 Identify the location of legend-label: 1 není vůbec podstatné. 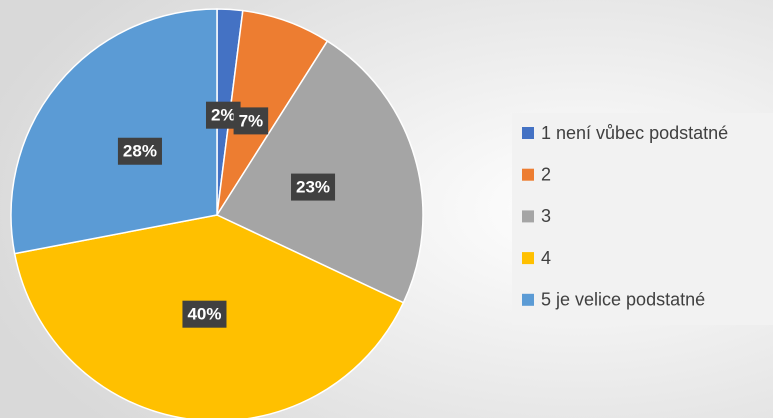
(634, 133).